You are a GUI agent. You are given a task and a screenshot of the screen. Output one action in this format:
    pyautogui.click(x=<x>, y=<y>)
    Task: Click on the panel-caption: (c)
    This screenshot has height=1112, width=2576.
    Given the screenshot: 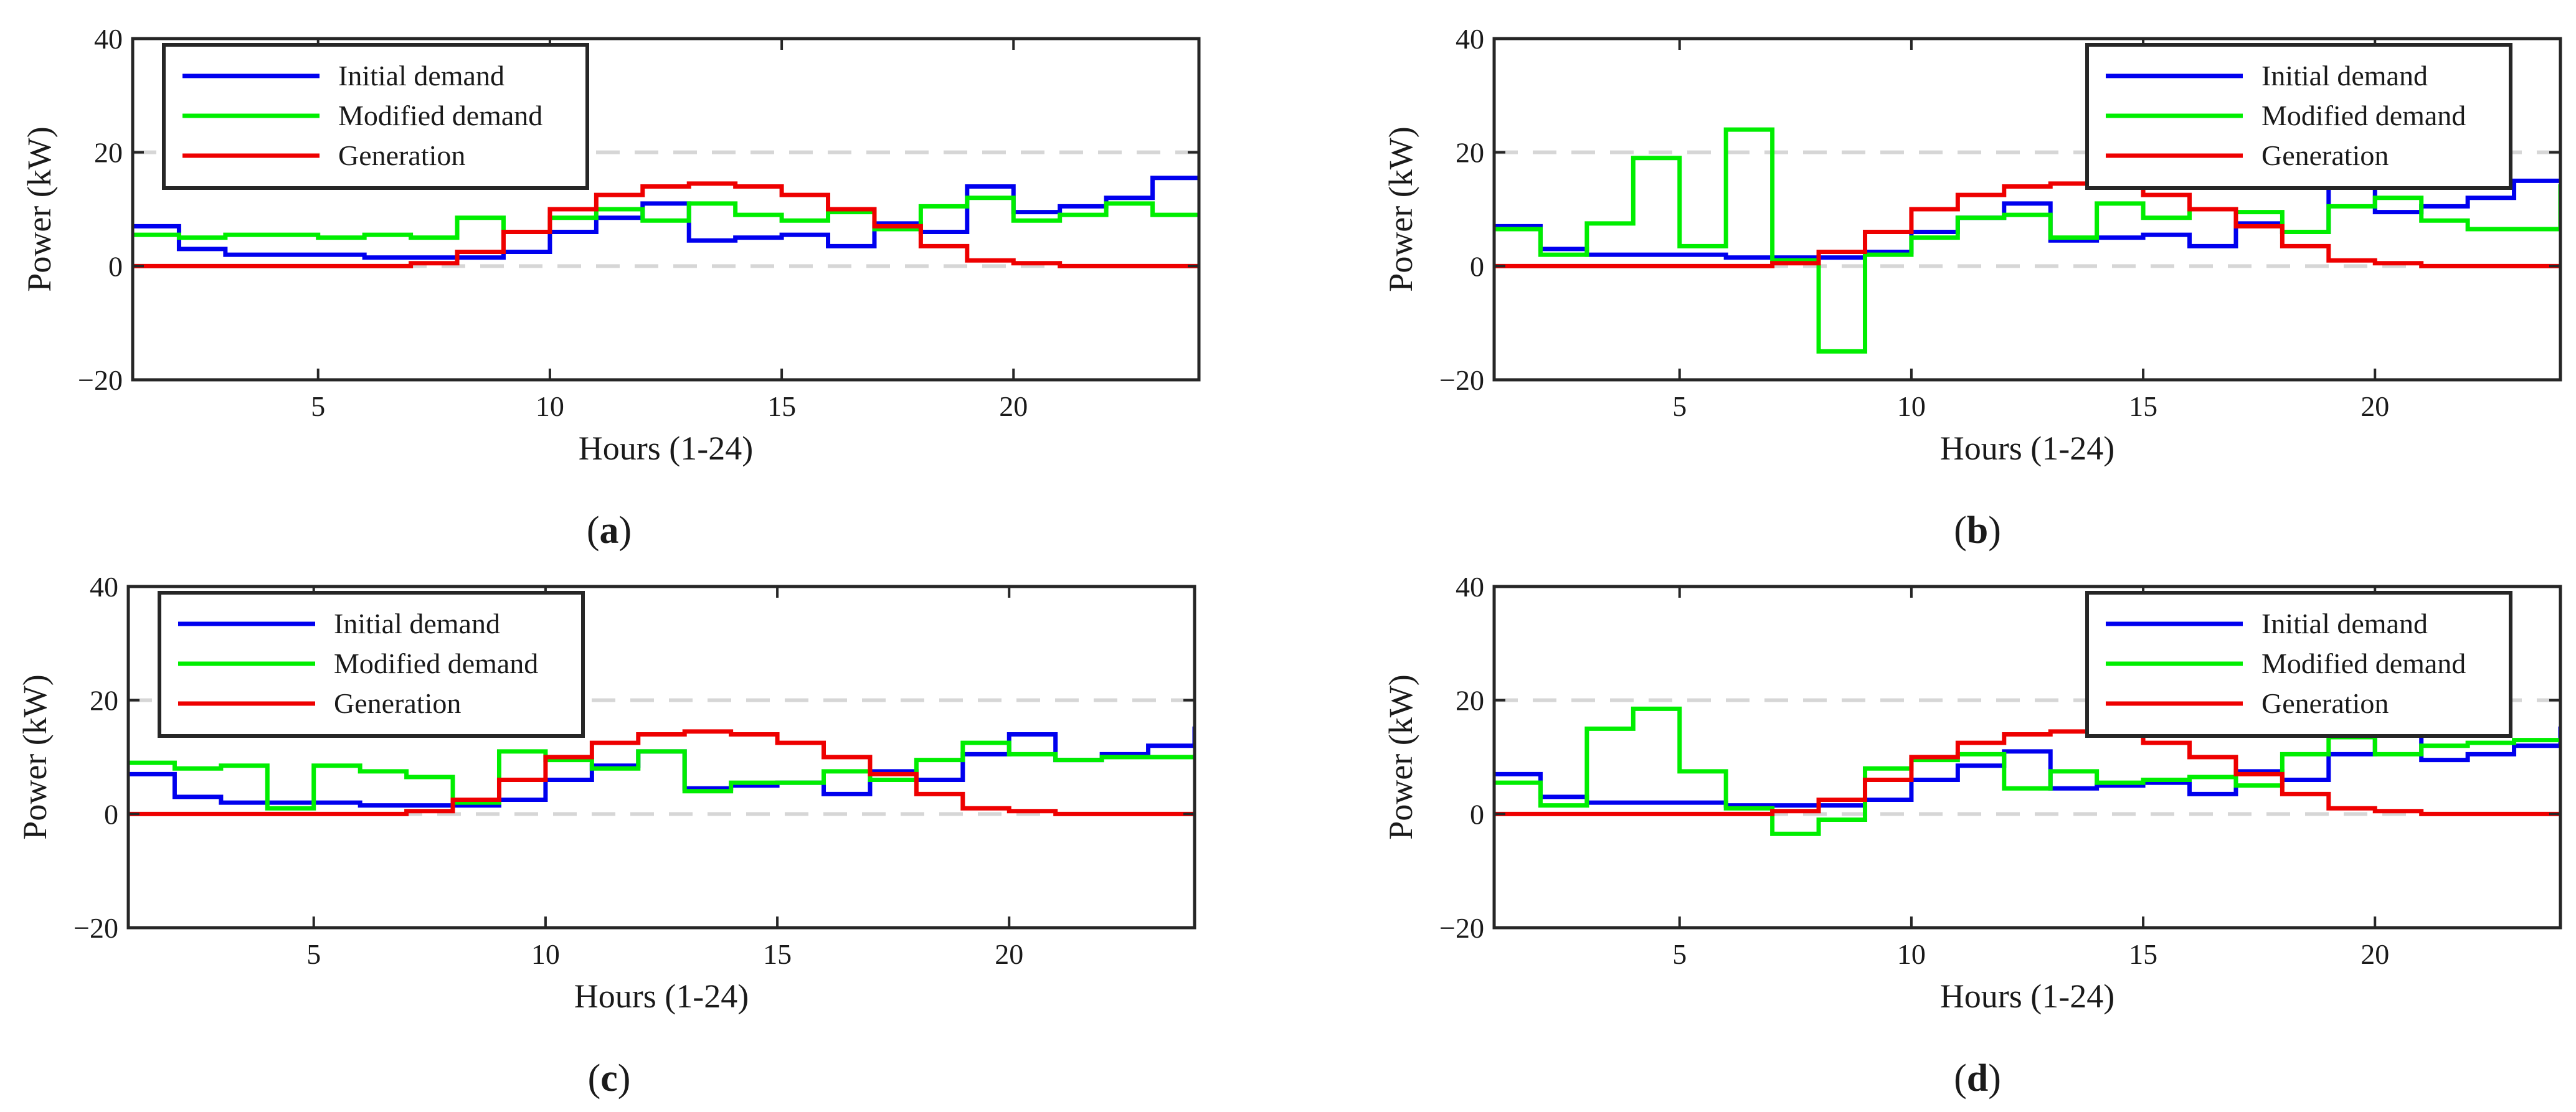 What is the action you would take?
    pyautogui.click(x=609, y=1078)
    